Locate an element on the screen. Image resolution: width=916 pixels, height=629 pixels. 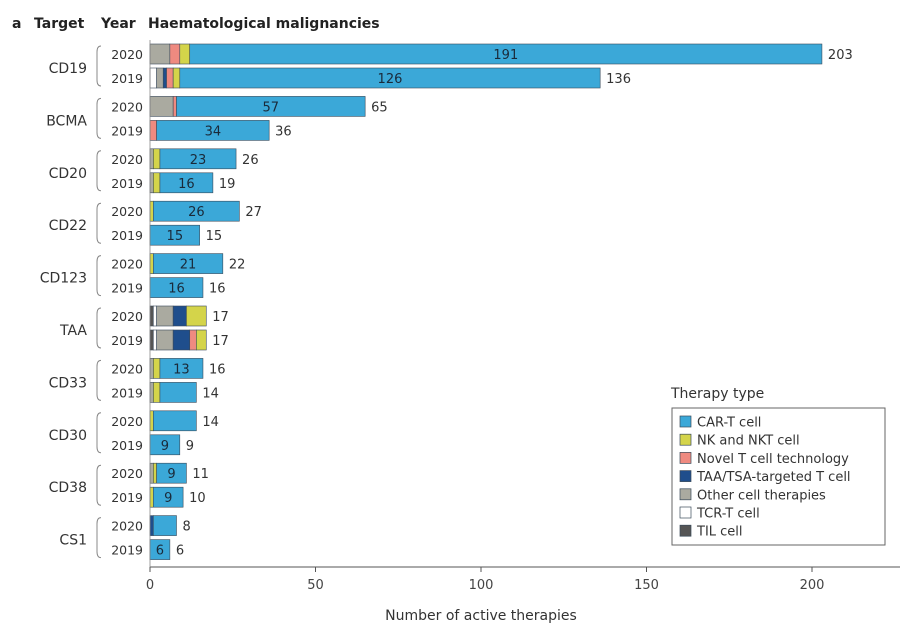
bar-cd20-2020: 2020 23 26 is located at coordinates (185, 159).